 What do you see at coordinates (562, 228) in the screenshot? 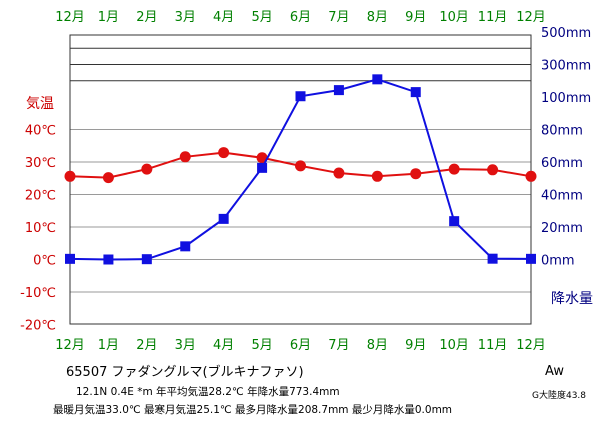
I see `precipitation-tick-label: 20mm` at bounding box center [562, 228].